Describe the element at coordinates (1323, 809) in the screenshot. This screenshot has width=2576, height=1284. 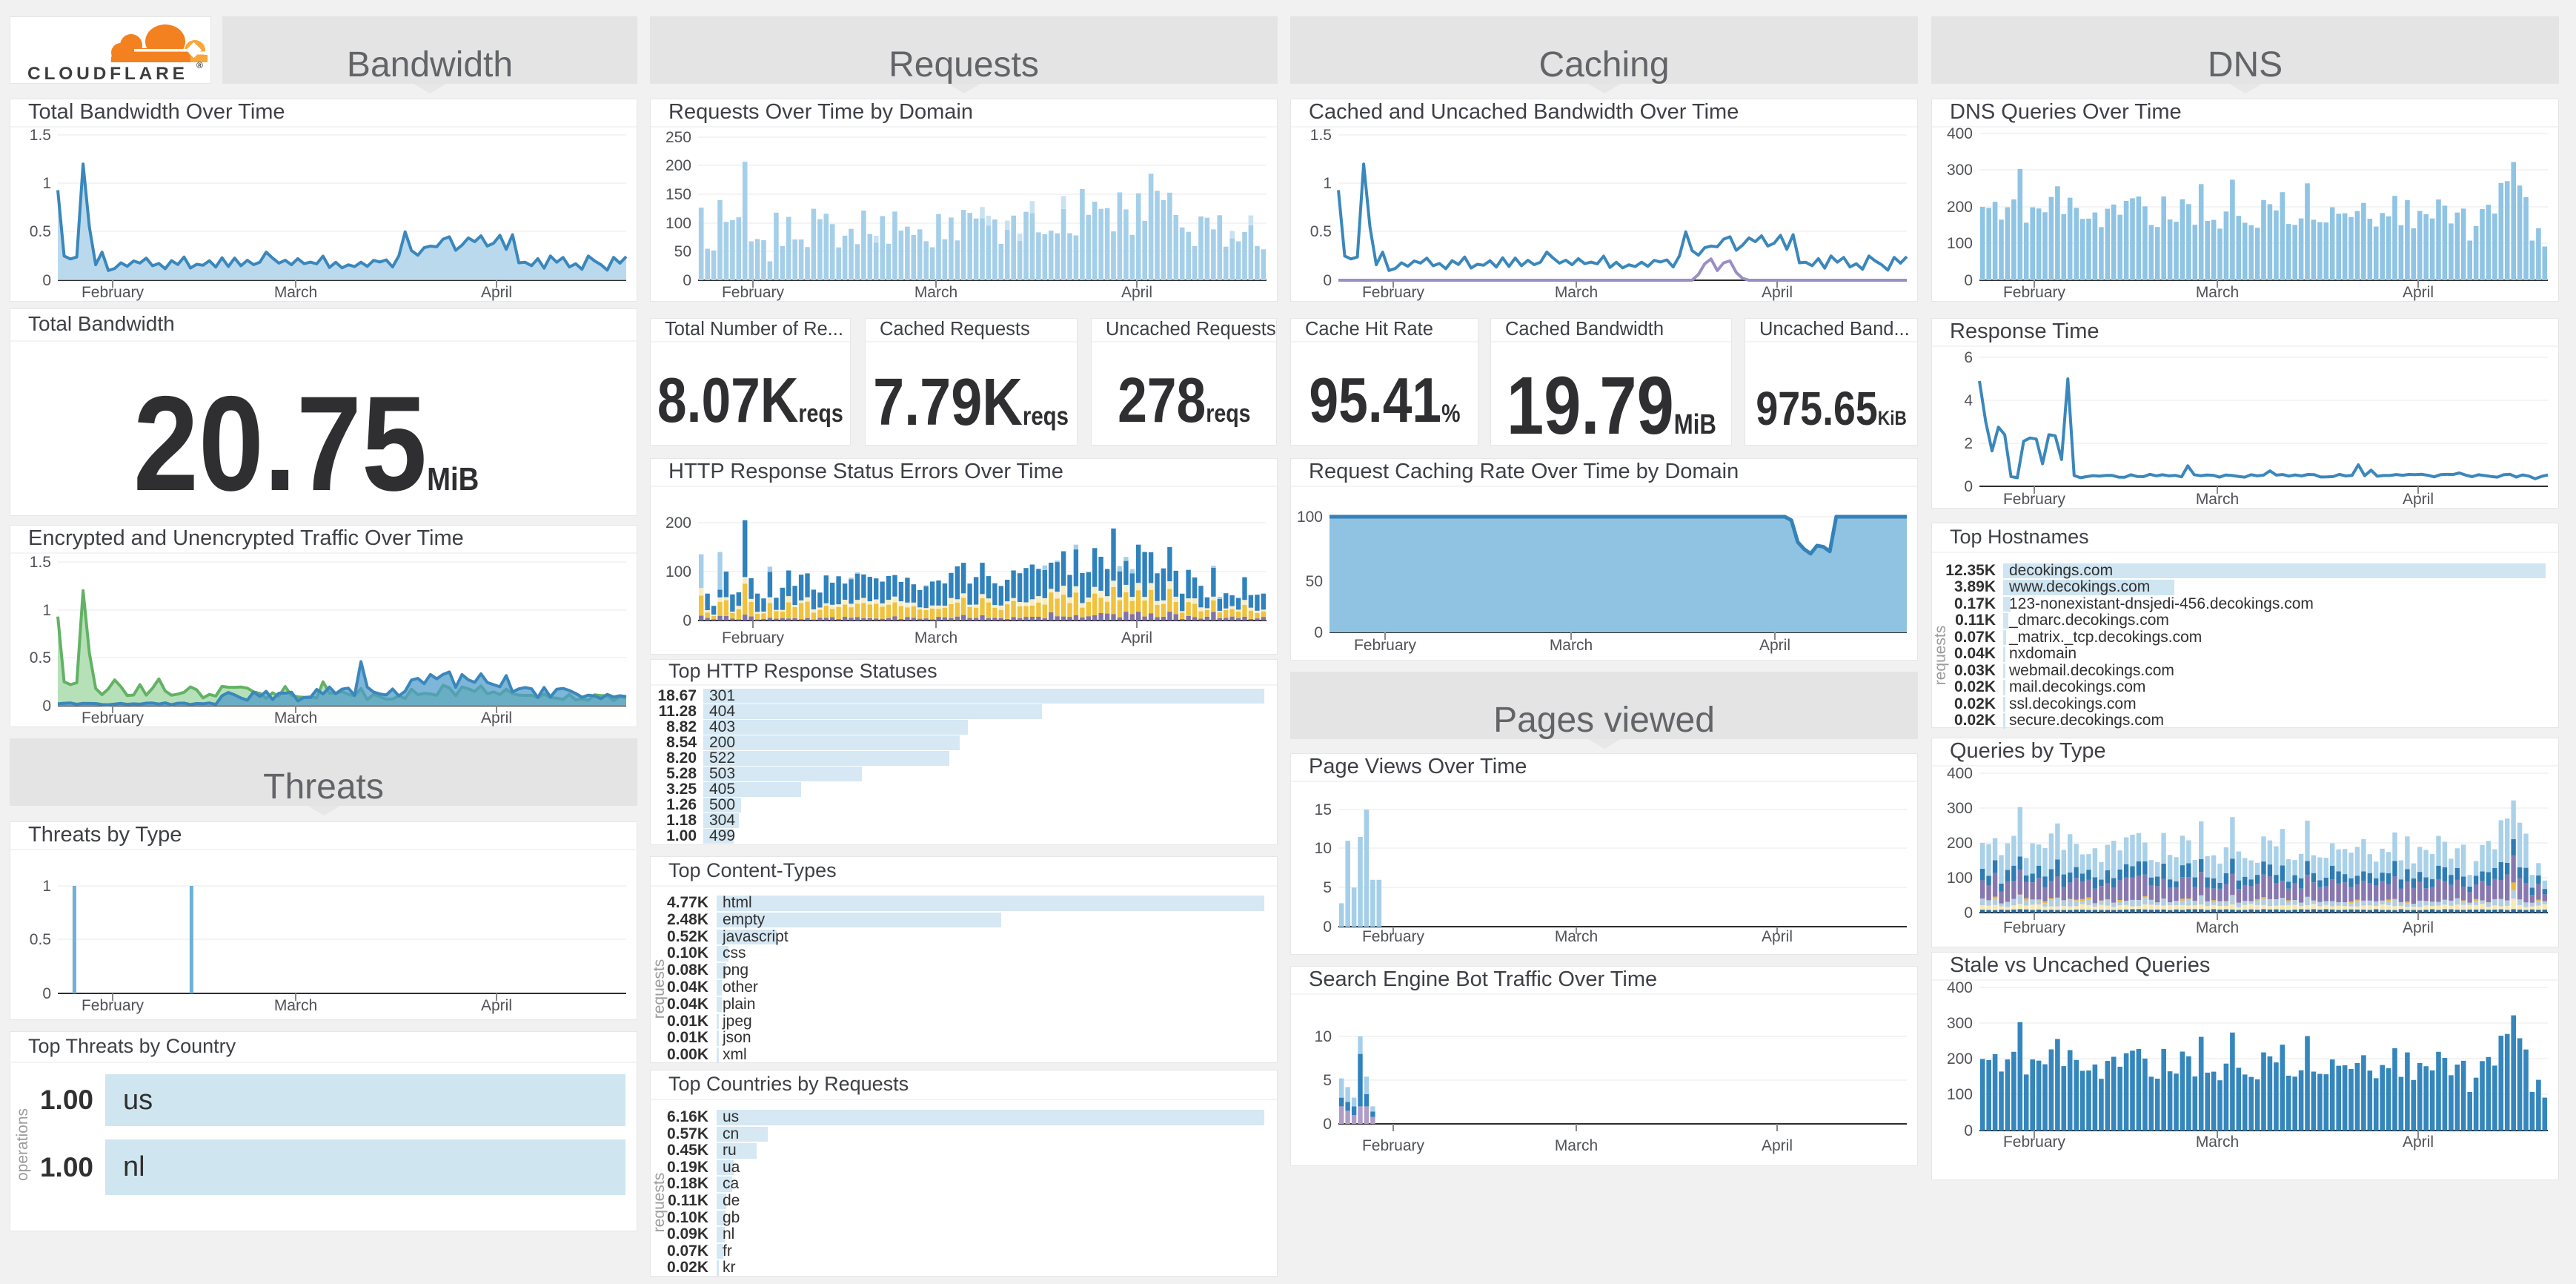
I see `svg-text: 15` at that location.